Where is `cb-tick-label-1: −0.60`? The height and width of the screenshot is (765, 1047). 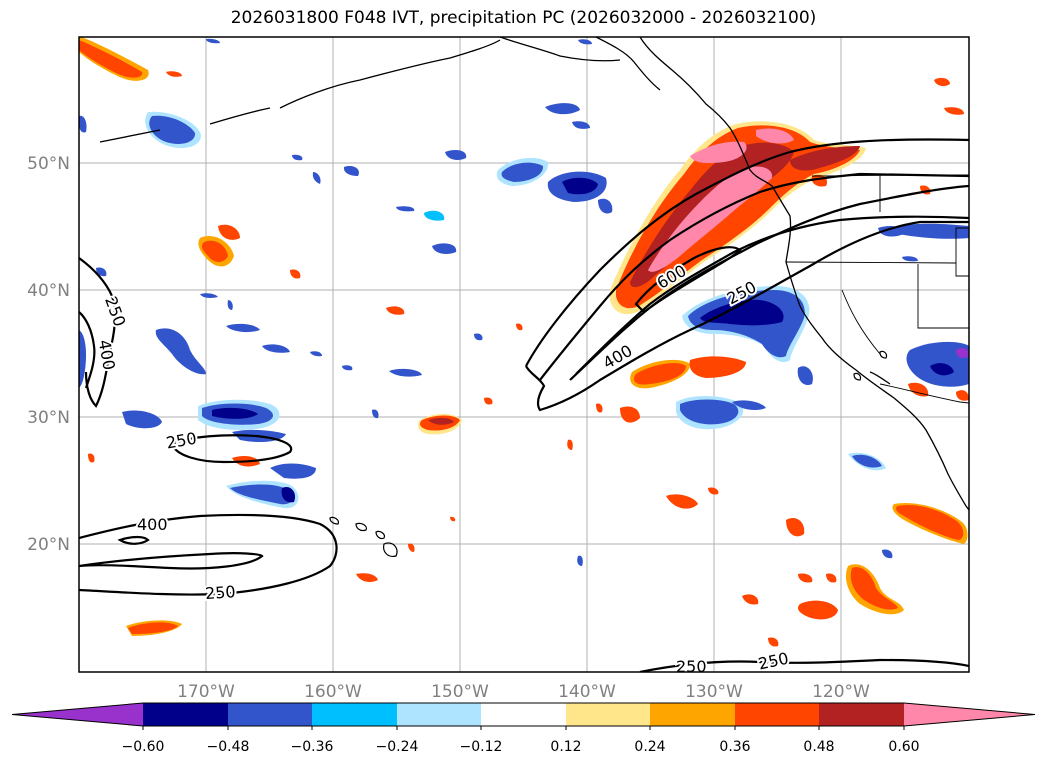
cb-tick-label-1: −0.60 is located at coordinates (143, 747).